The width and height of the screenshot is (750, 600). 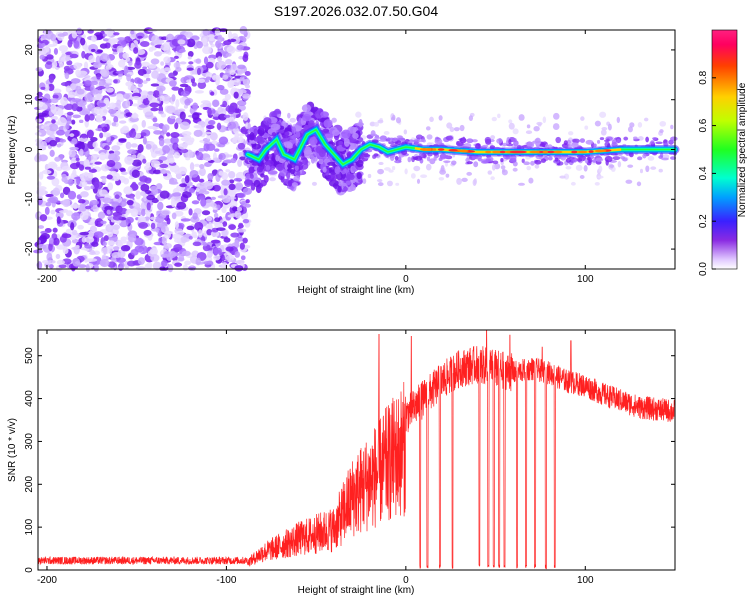 What do you see at coordinates (12, 450) in the screenshot?
I see `snr-y-label: SNR (10 * v/v)` at bounding box center [12, 450].